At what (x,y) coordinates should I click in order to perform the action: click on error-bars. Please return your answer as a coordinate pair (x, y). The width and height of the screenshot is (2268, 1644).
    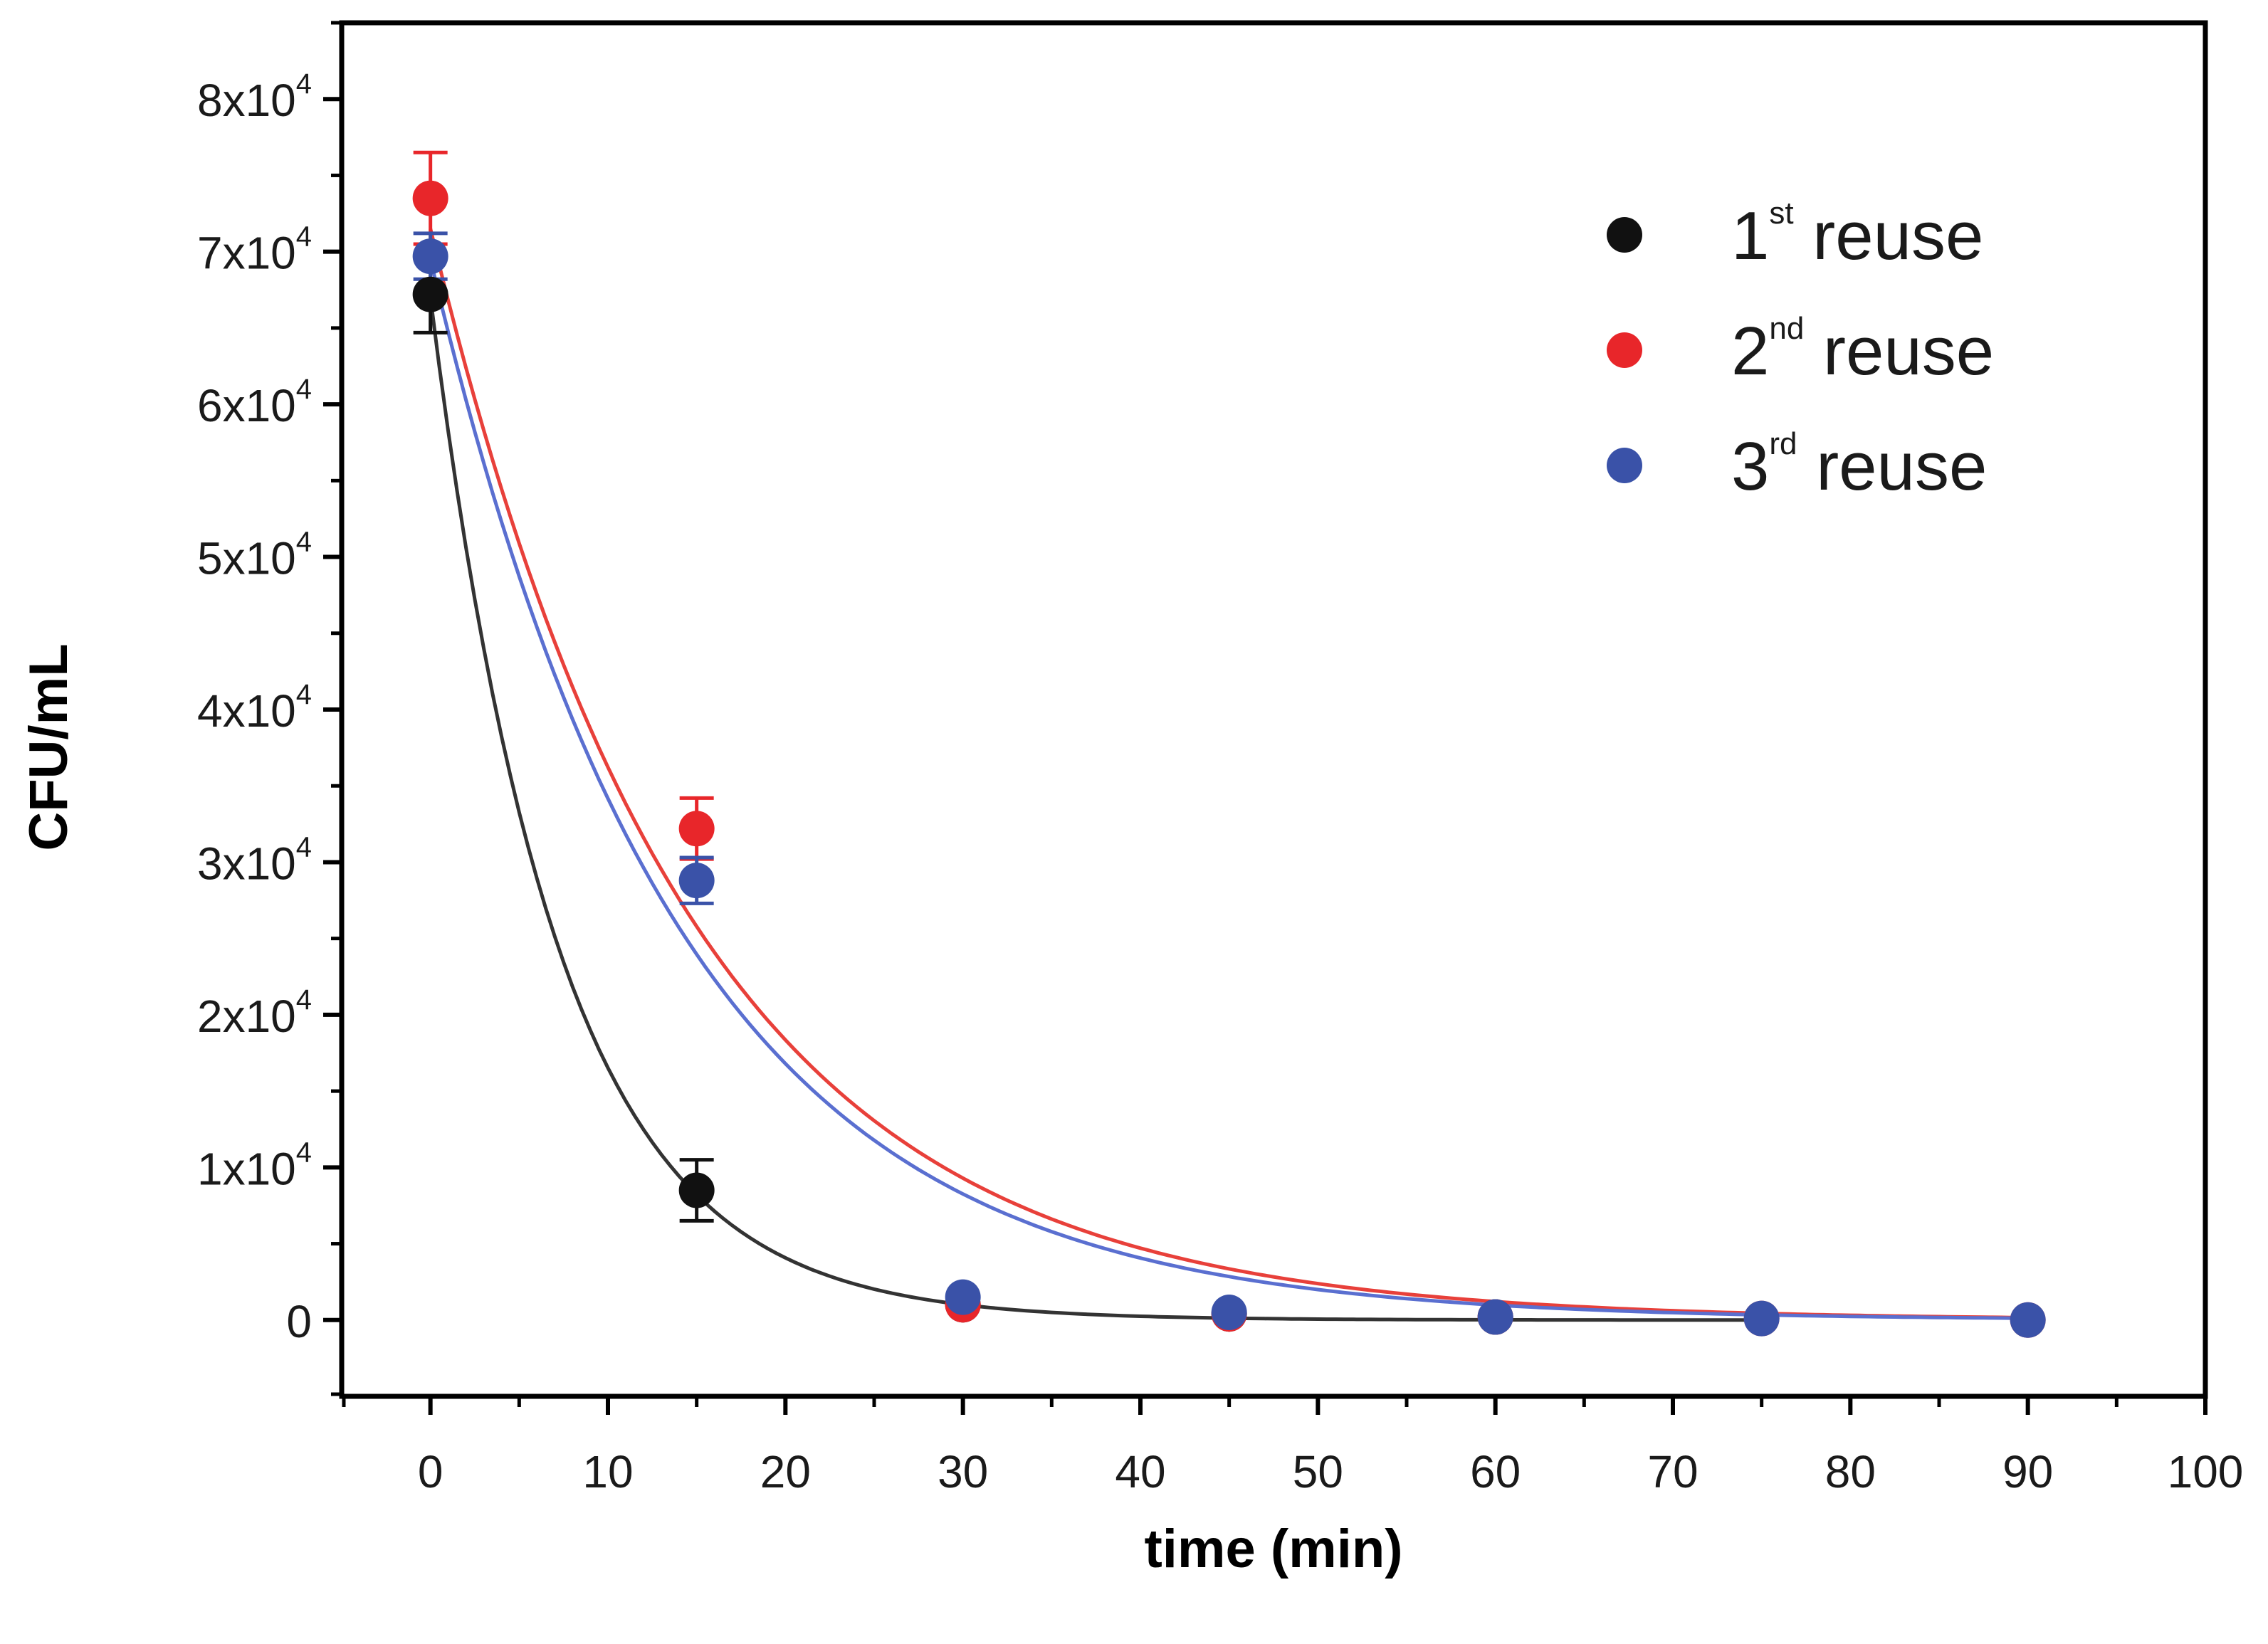
    Looking at the image, I should click on (563, 686).